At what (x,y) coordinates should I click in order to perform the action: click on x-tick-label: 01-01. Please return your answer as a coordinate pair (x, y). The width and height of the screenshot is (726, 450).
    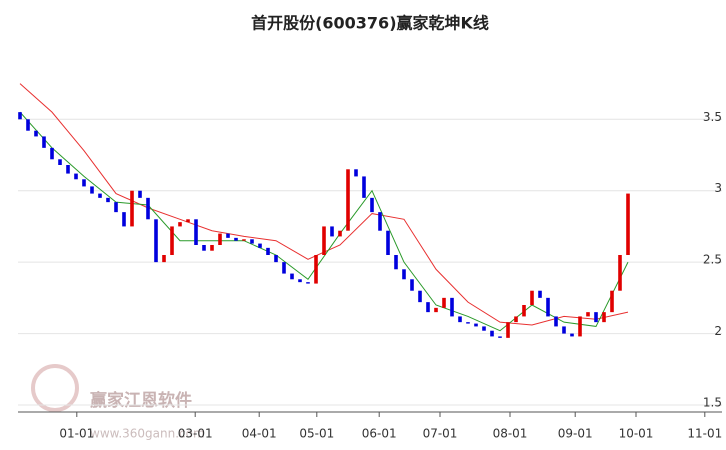
    Looking at the image, I should click on (76, 434).